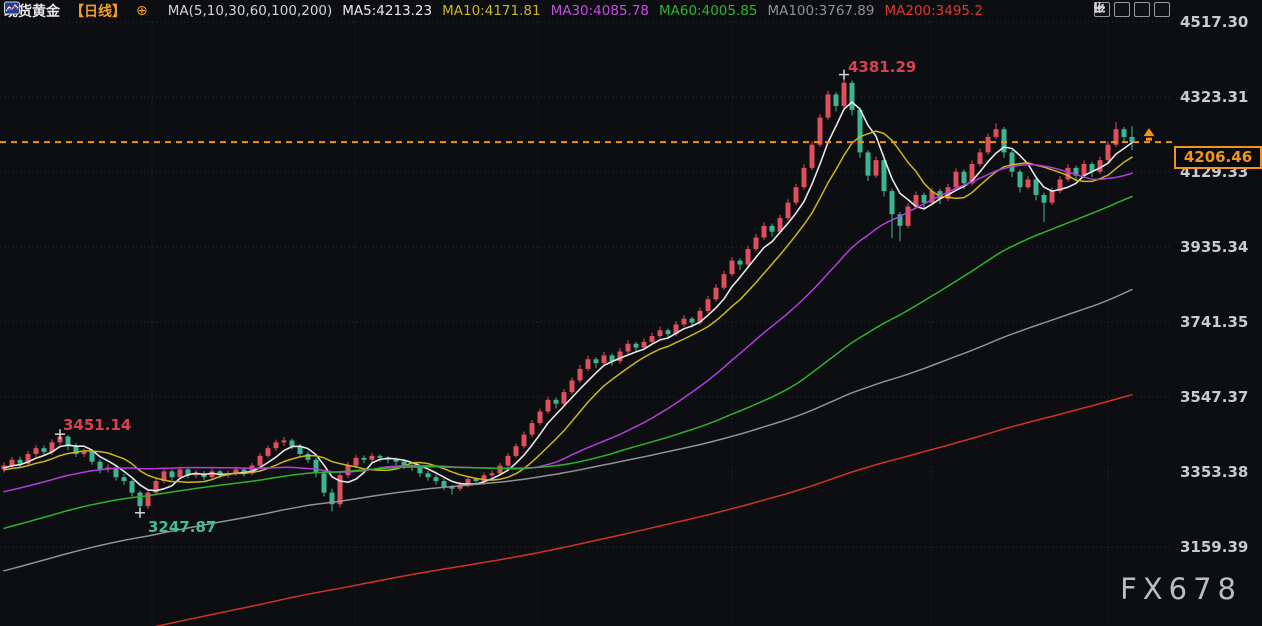  What do you see at coordinates (1214, 322) in the screenshot?
I see `axis-label: 3741.35` at bounding box center [1214, 322].